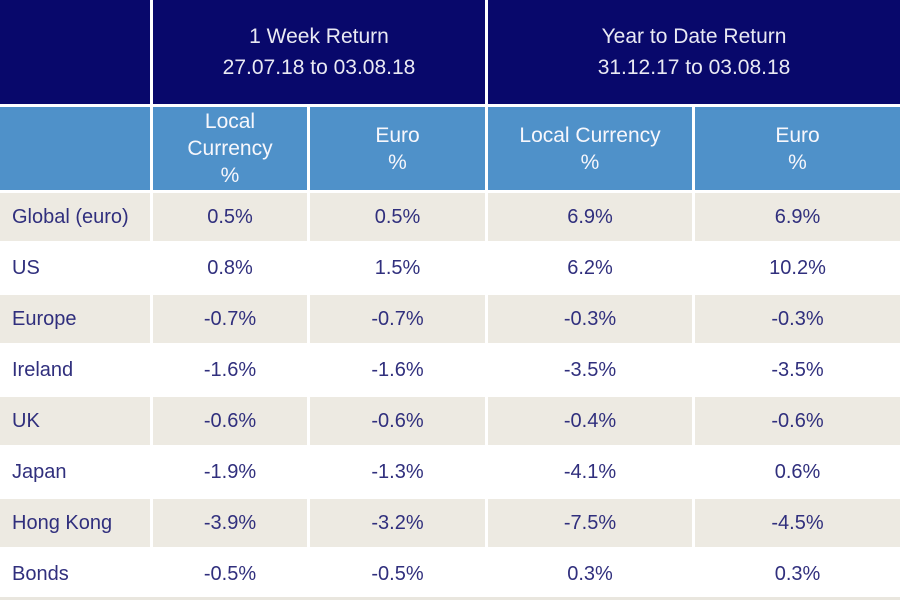 This screenshot has height=600, width=900. I want to click on value-cell: -1.9%, so click(231, 473).